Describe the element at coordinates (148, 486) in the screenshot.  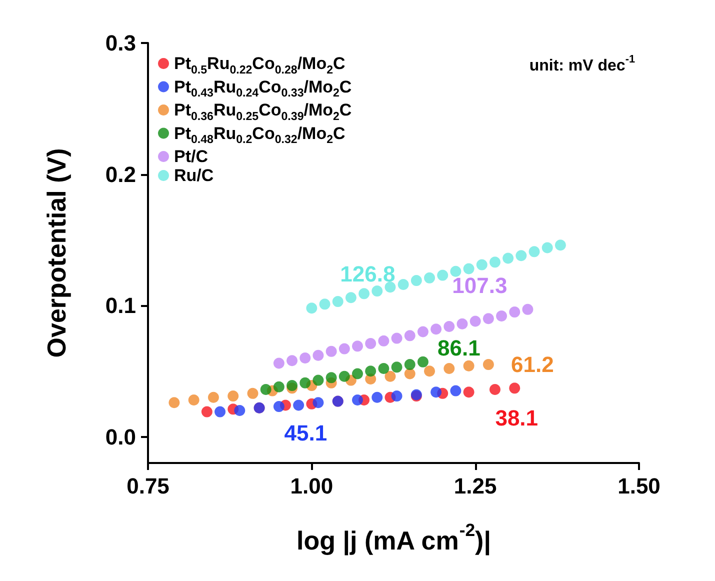
I see `x-tick-label: 0.75` at that location.